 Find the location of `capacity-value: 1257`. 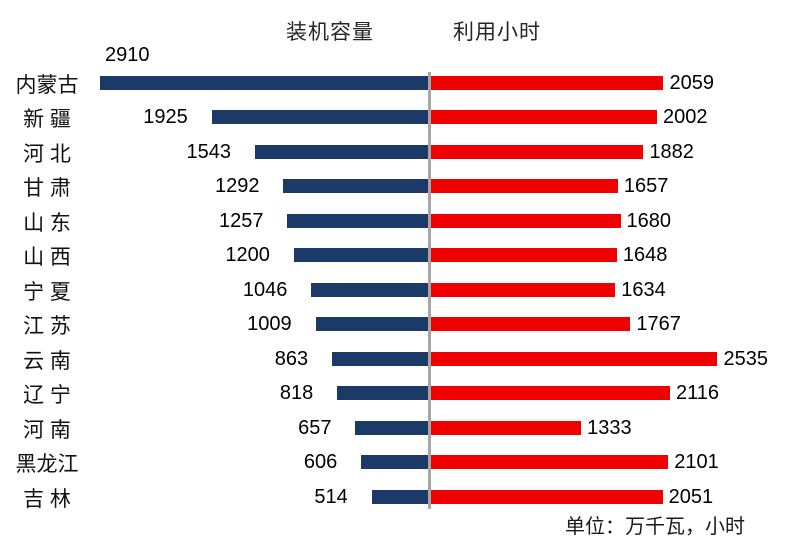

capacity-value: 1257 is located at coordinates (241, 221).